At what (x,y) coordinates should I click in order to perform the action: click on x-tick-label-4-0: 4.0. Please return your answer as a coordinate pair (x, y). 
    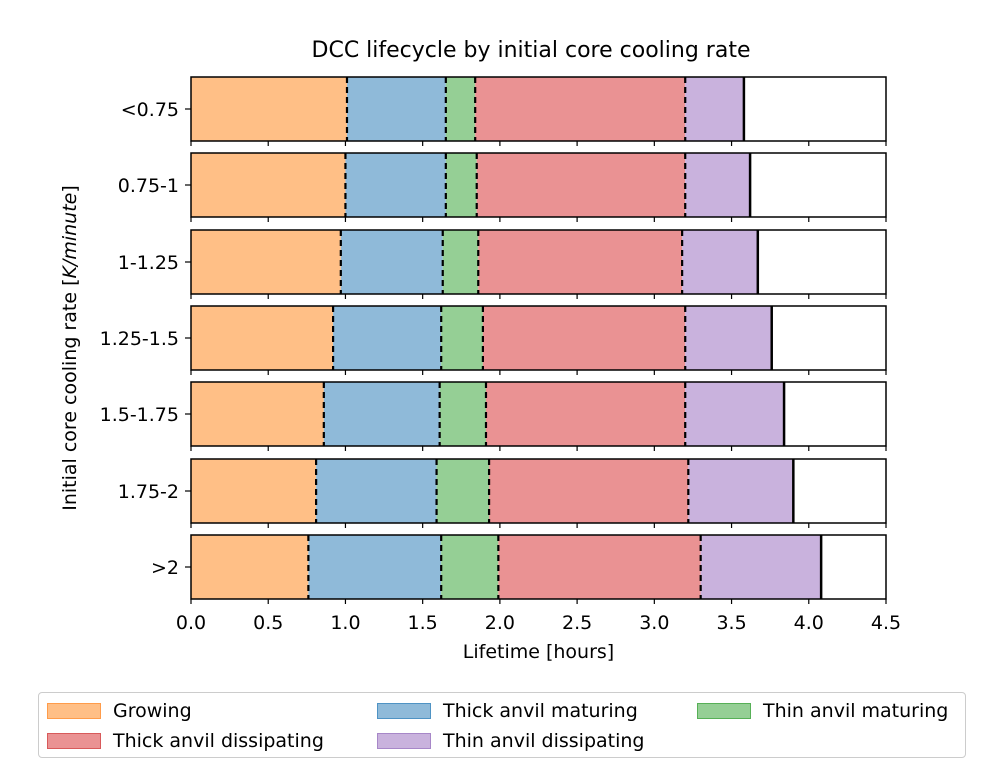
    Looking at the image, I should click on (809, 623).